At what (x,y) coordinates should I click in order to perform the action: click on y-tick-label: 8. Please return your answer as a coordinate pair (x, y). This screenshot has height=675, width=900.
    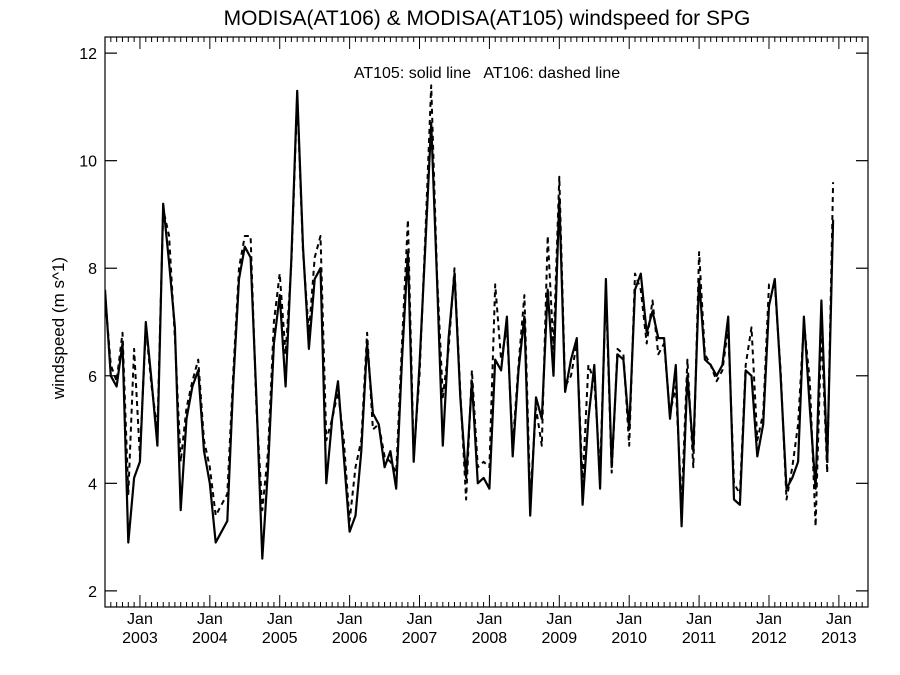
    Looking at the image, I should click on (92, 269).